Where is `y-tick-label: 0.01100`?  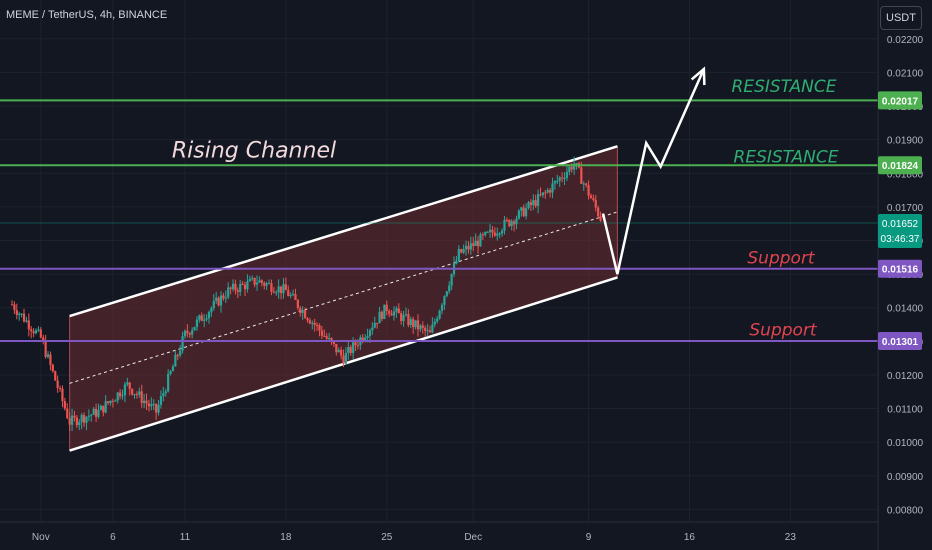 y-tick-label: 0.01100 is located at coordinates (905, 410).